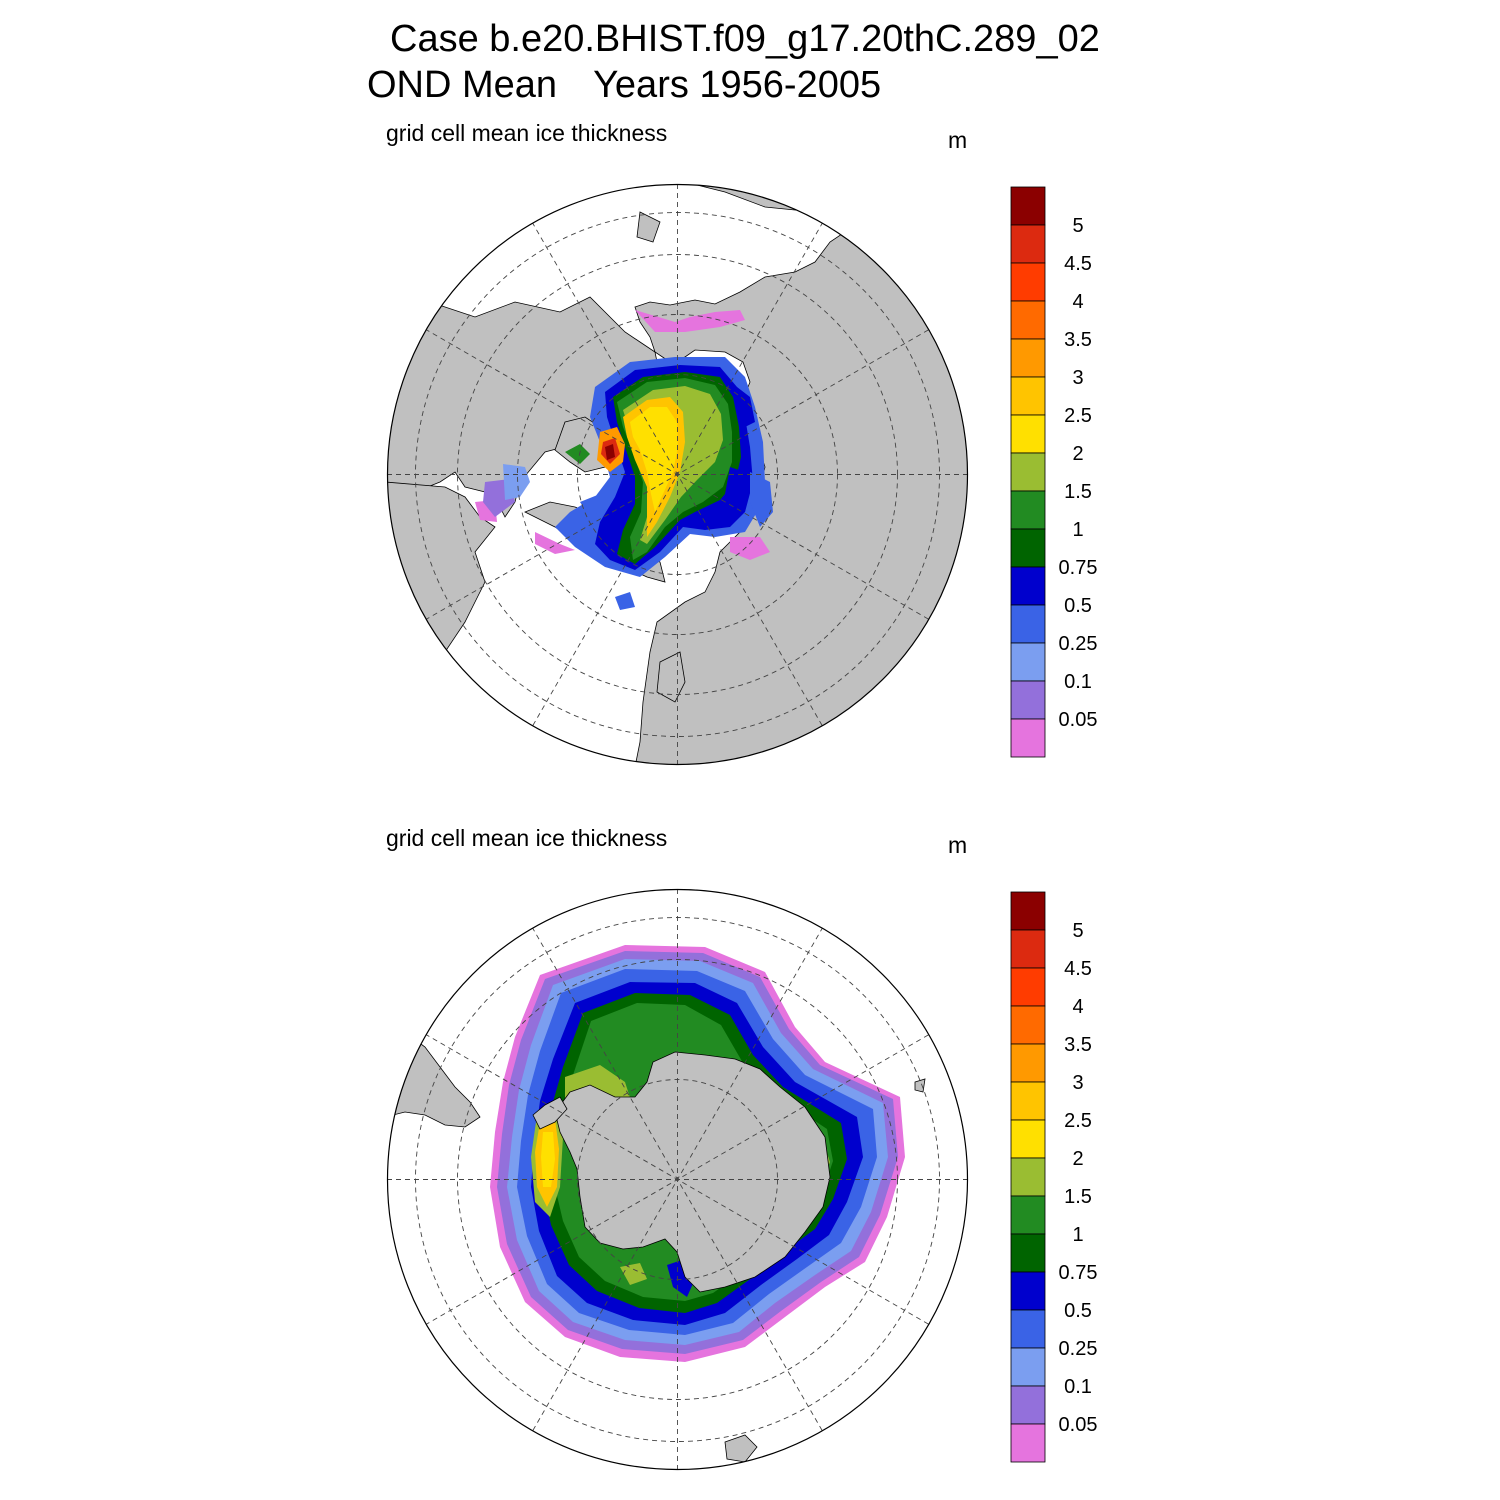 The width and height of the screenshot is (1500, 1500). What do you see at coordinates (681, 1172) in the screenshot?
I see `sh-antarctica` at bounding box center [681, 1172].